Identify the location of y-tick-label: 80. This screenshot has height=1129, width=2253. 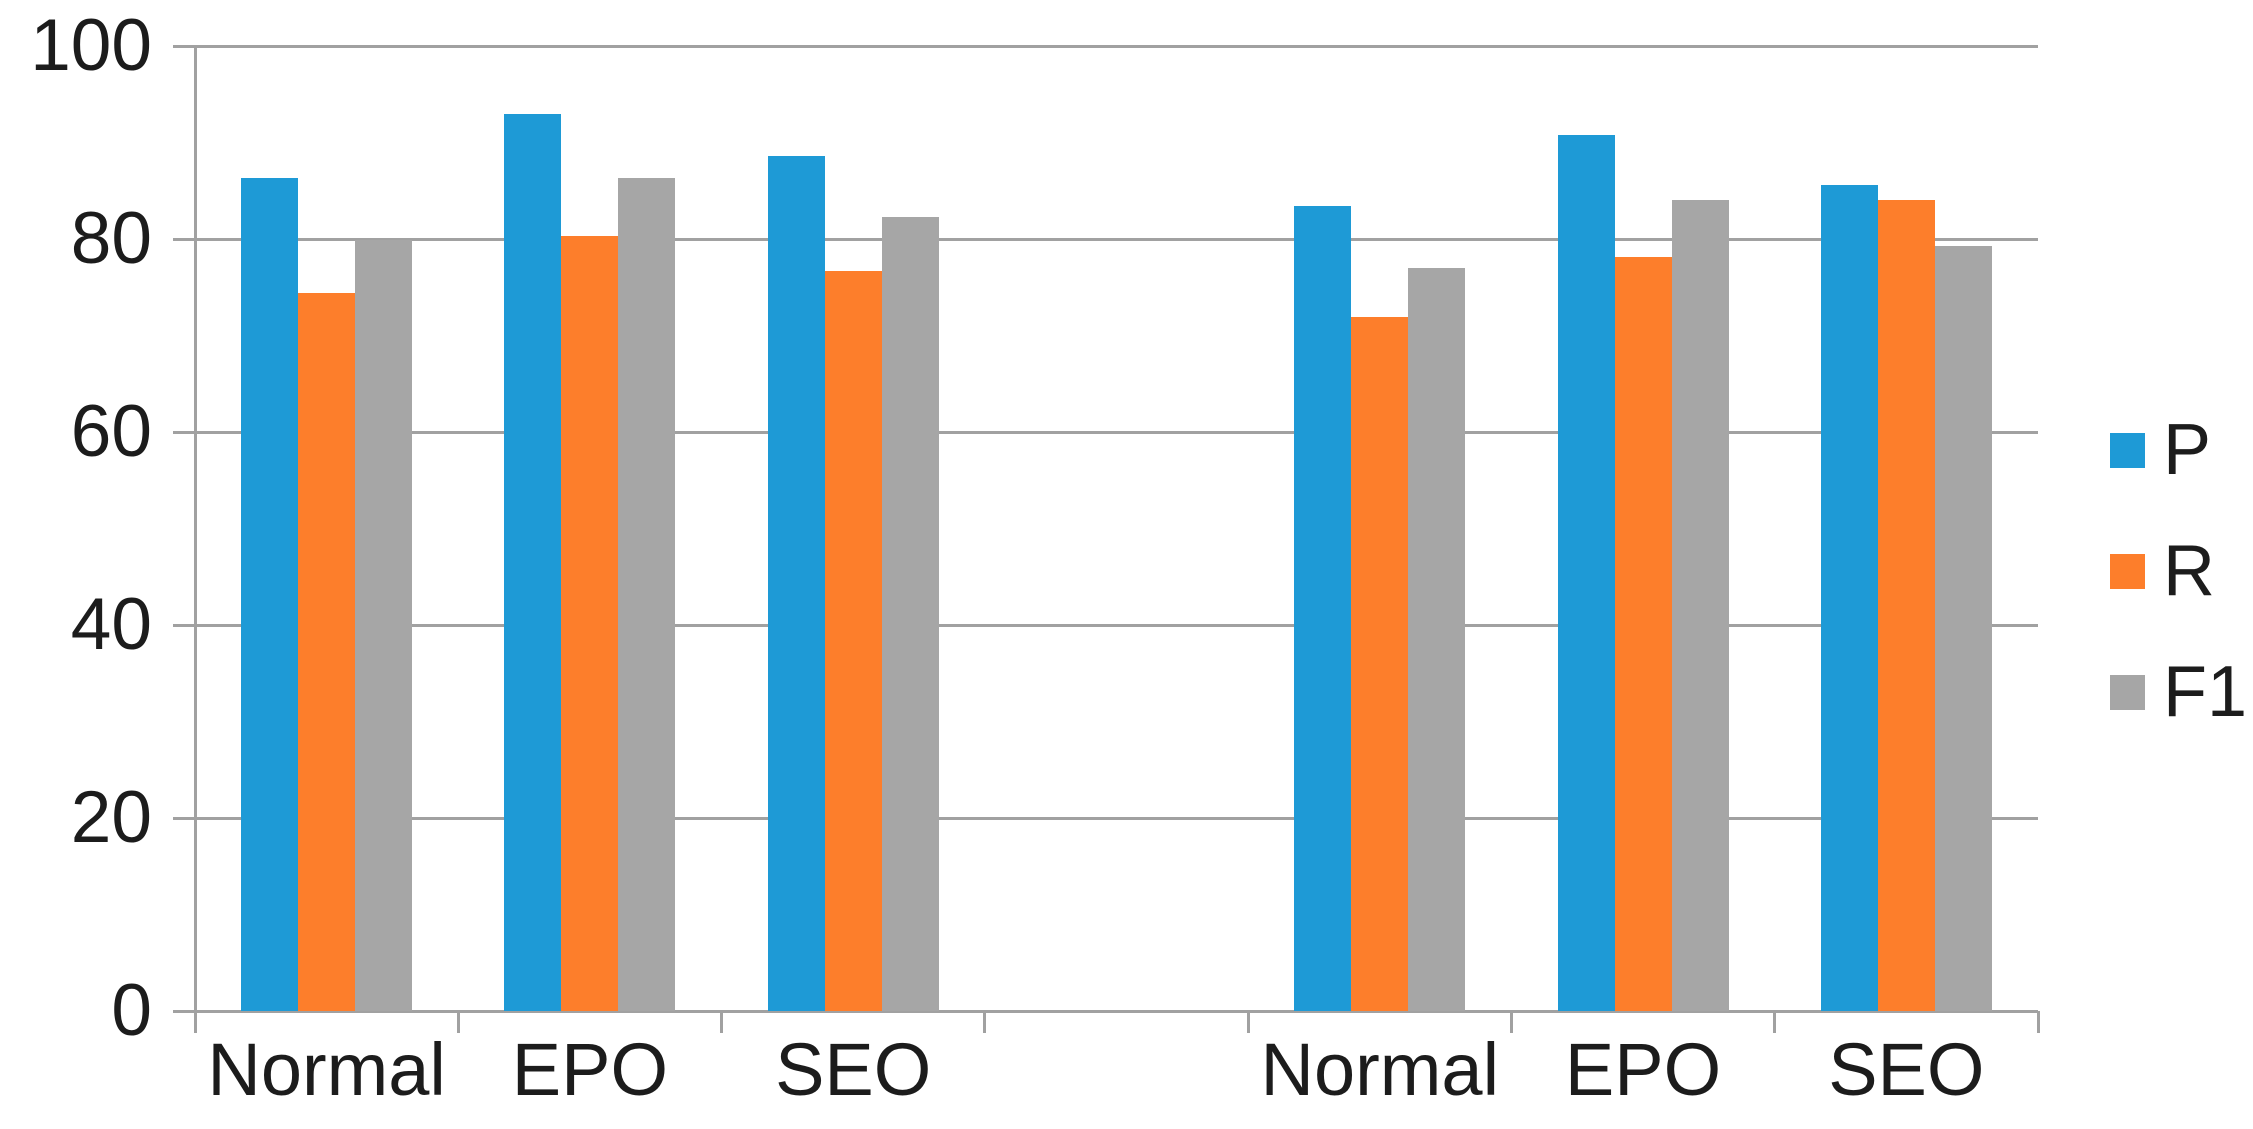
(111, 238).